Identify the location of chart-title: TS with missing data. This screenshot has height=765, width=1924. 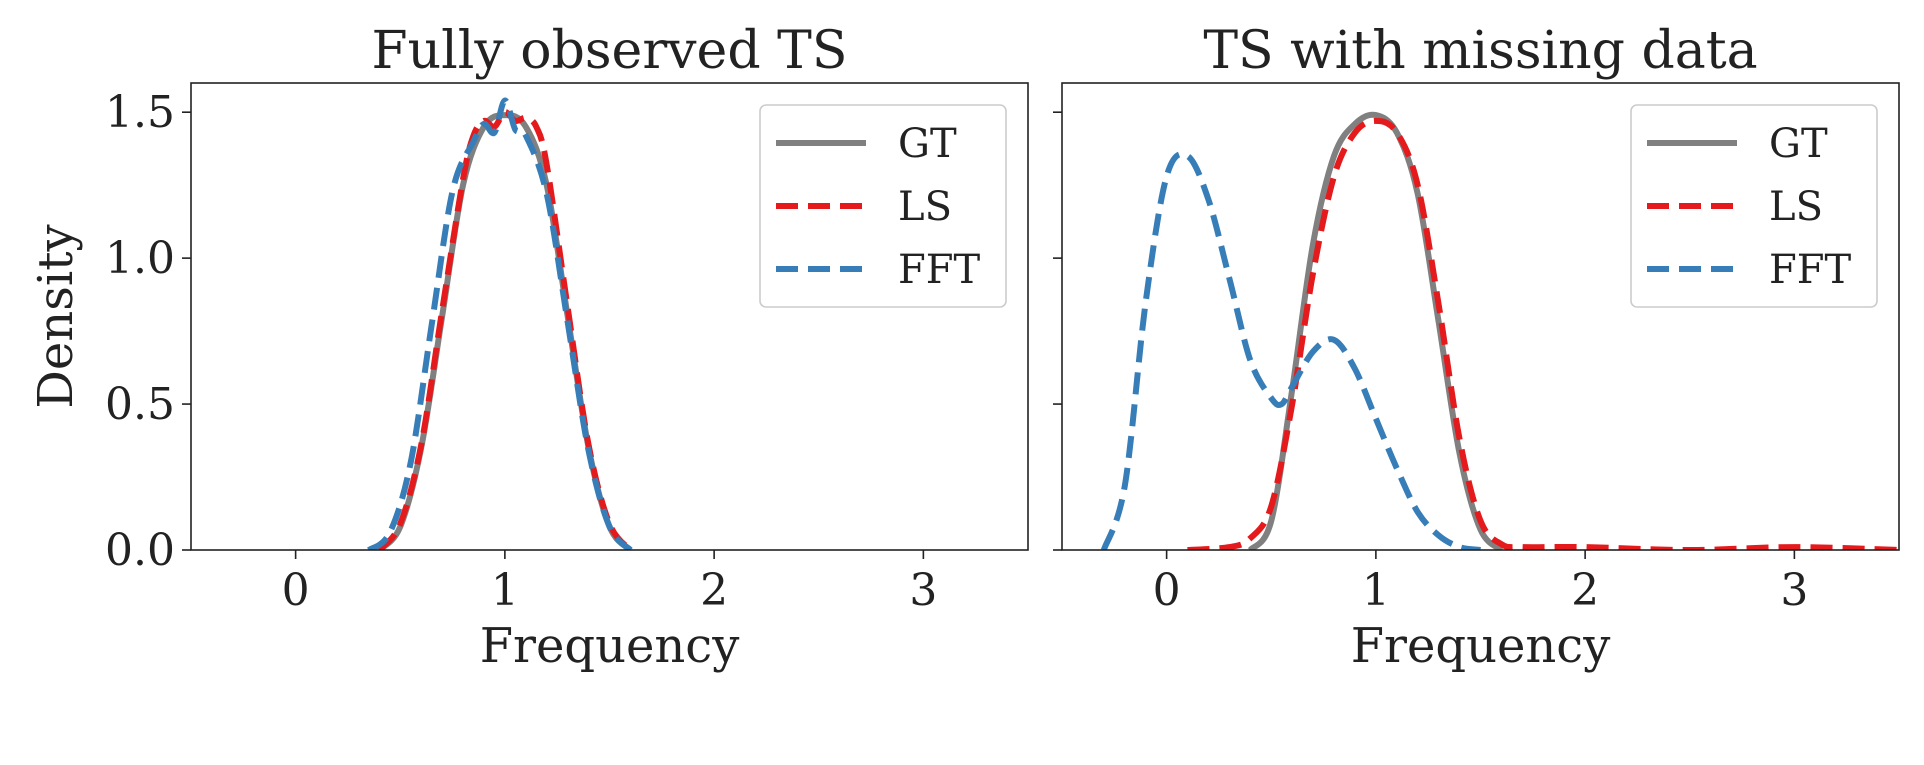
(1480, 51).